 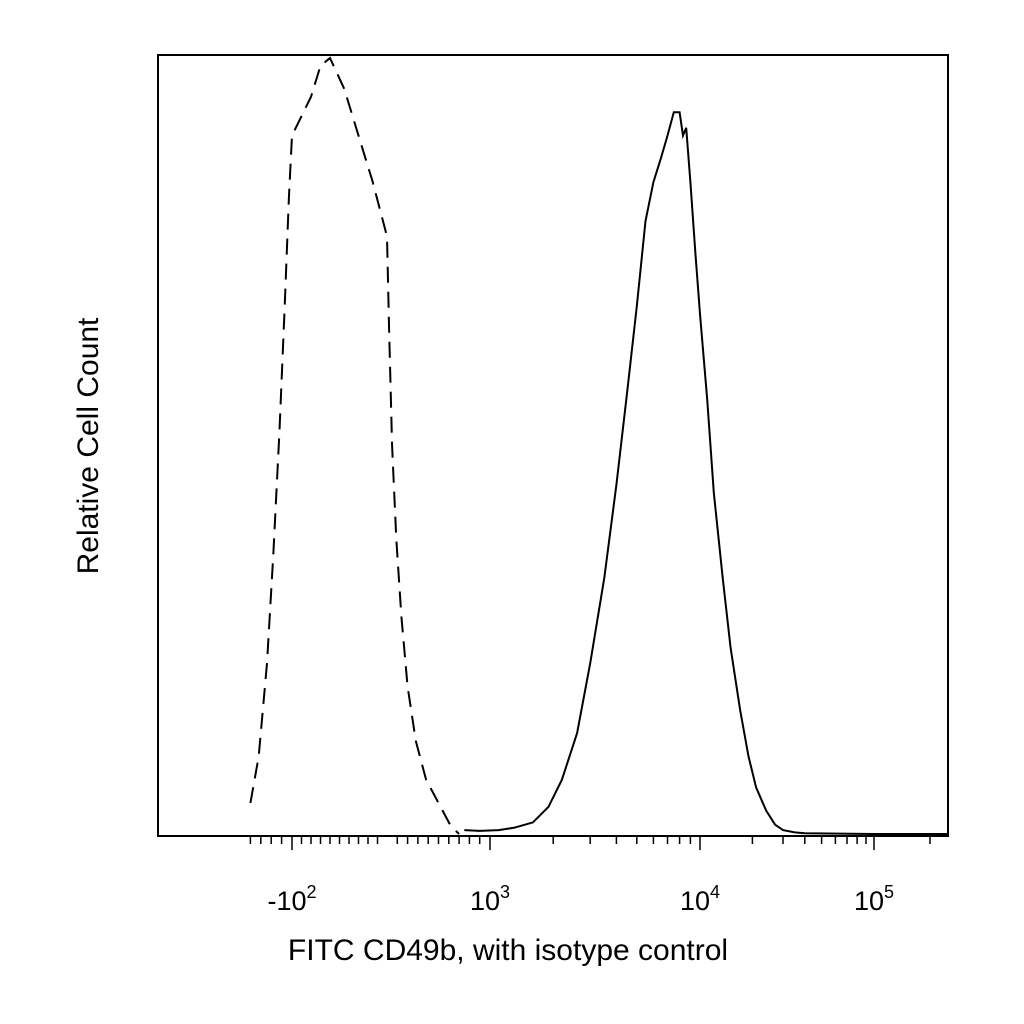 I want to click on x-tick-label: 10⁵, so click(x=874, y=899).